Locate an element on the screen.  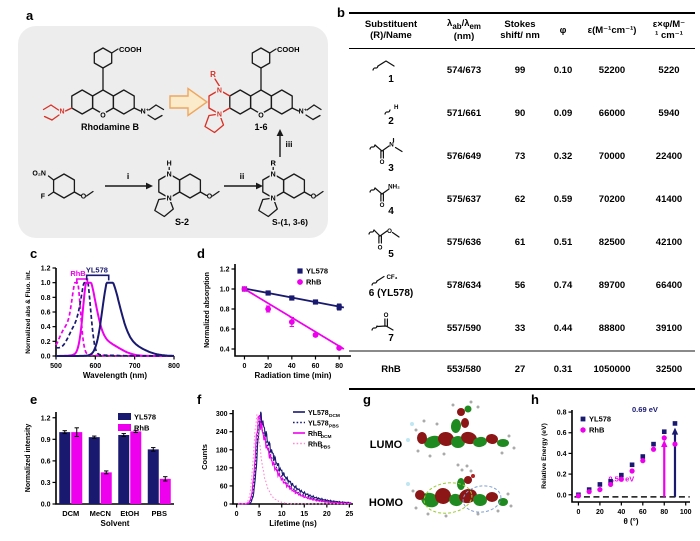
cell-phi: 0.31 is located at coordinates (563, 369).